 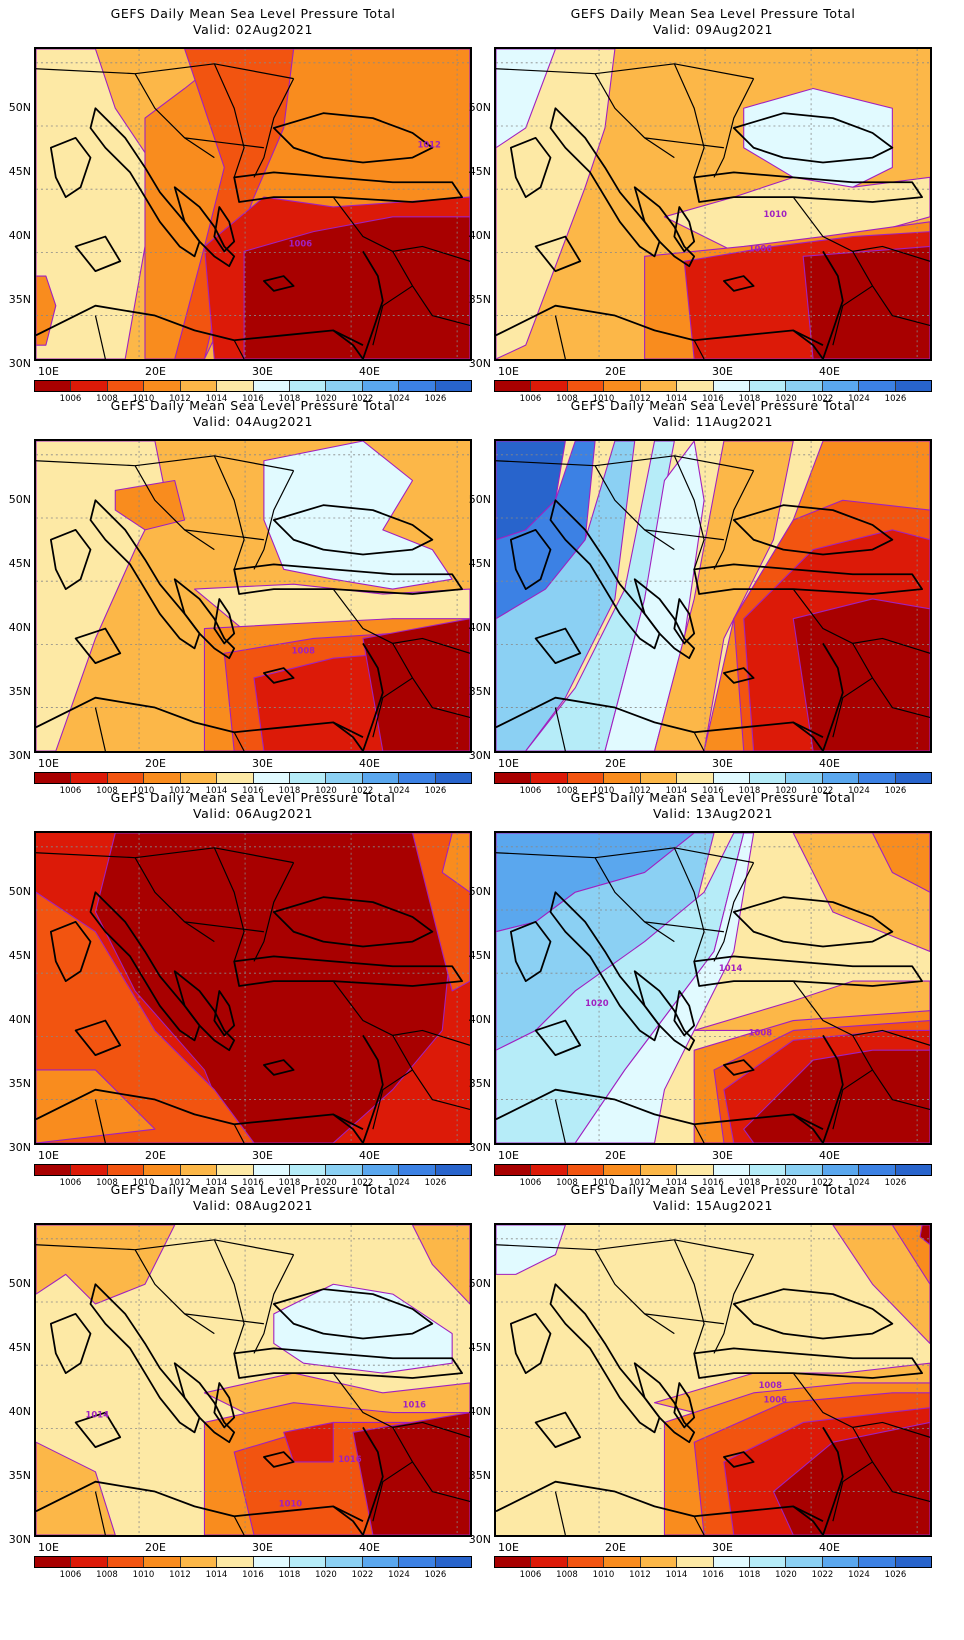 What do you see at coordinates (567, 791) in the screenshot?
I see `colorbar-label: 1008` at bounding box center [567, 791].